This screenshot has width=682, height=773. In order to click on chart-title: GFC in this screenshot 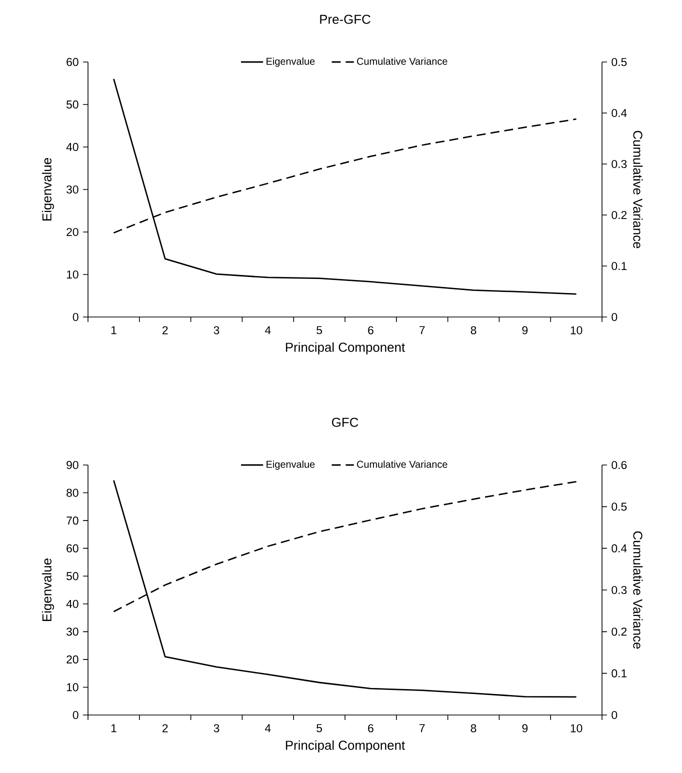, I will do `click(345, 422)`.